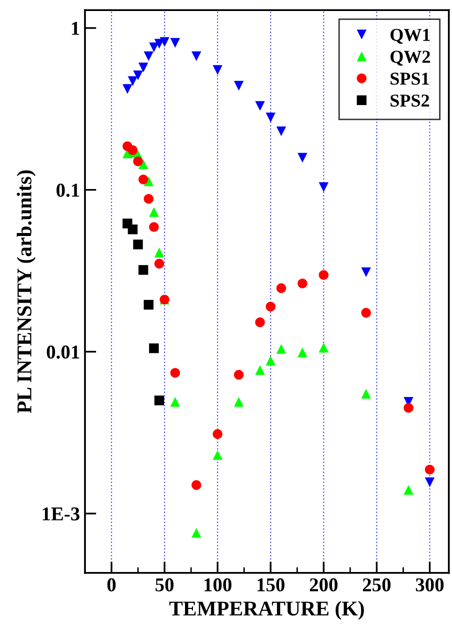 The width and height of the screenshot is (452, 633). Describe the element at coordinates (218, 585) in the screenshot. I see `x-tick-label: 100` at that location.